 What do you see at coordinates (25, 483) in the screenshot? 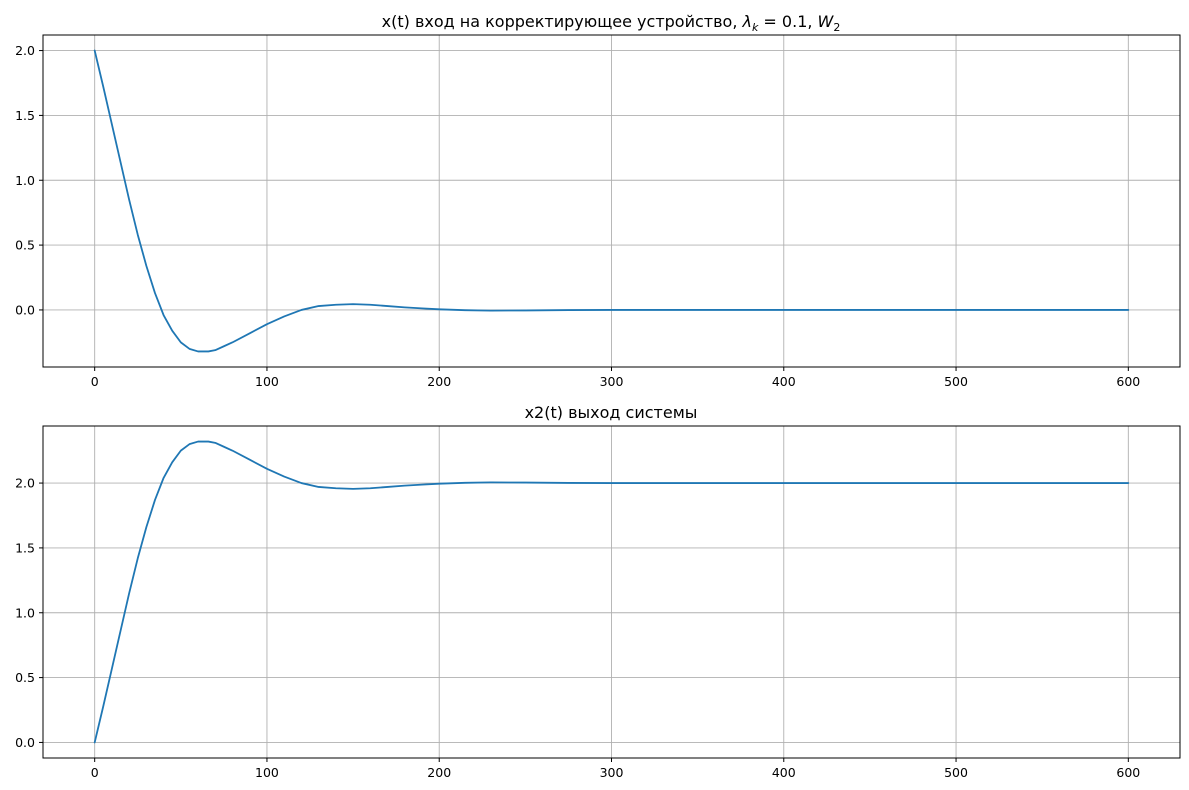
I see `bottom-ytick-label: 2.0` at bounding box center [25, 483].